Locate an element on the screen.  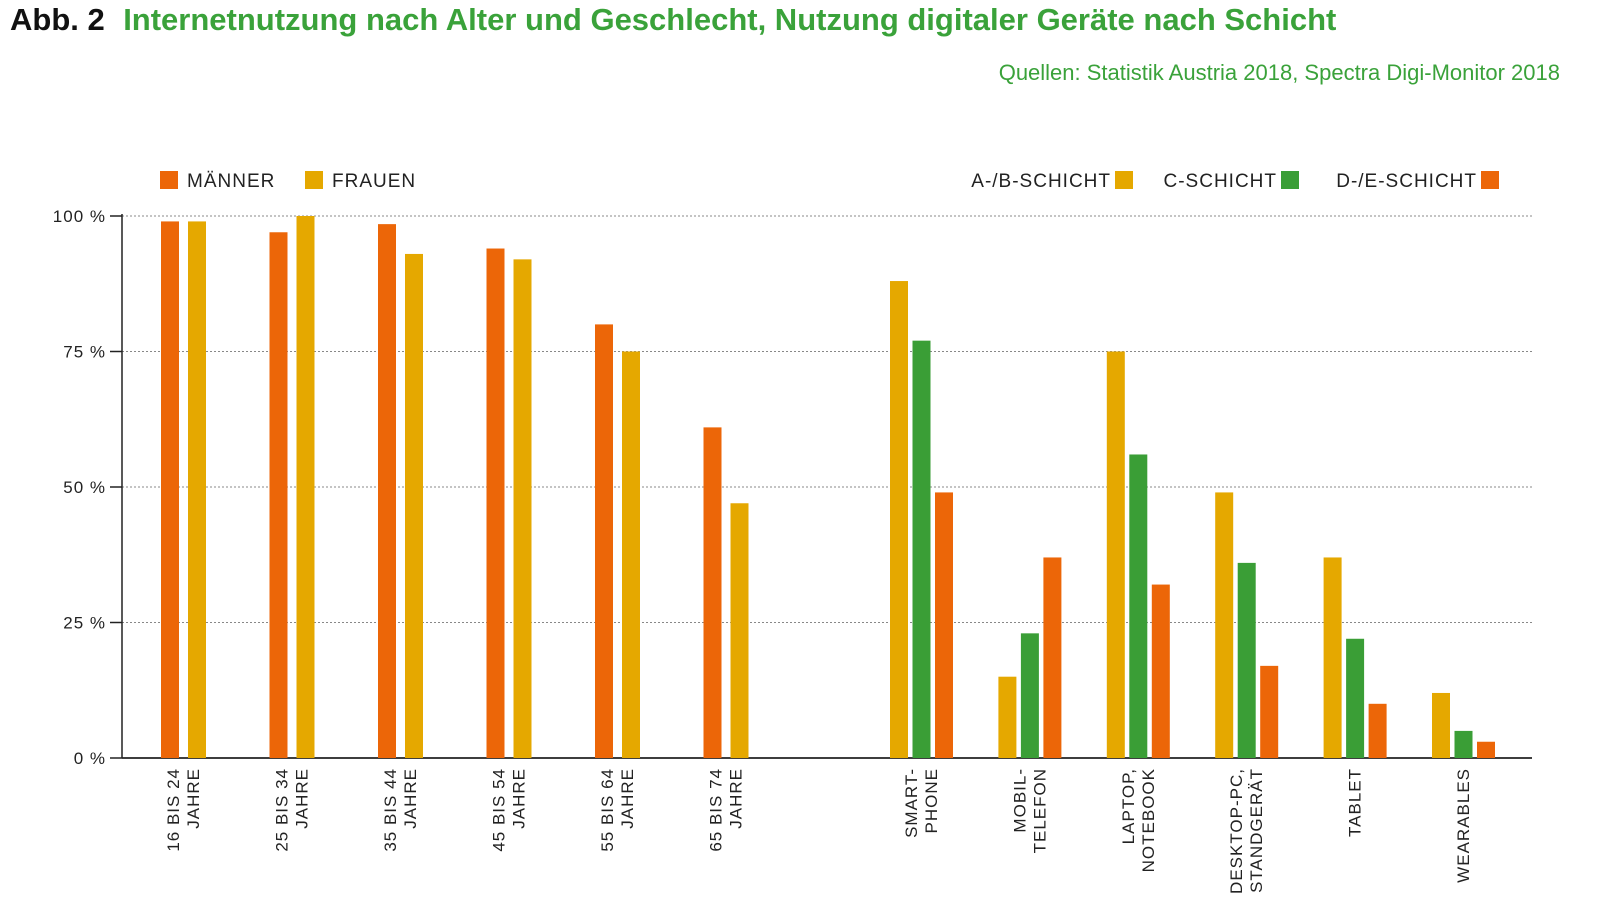
x-tick-label: 35 BIS 44JAHRE is located at coordinates (400, 810).